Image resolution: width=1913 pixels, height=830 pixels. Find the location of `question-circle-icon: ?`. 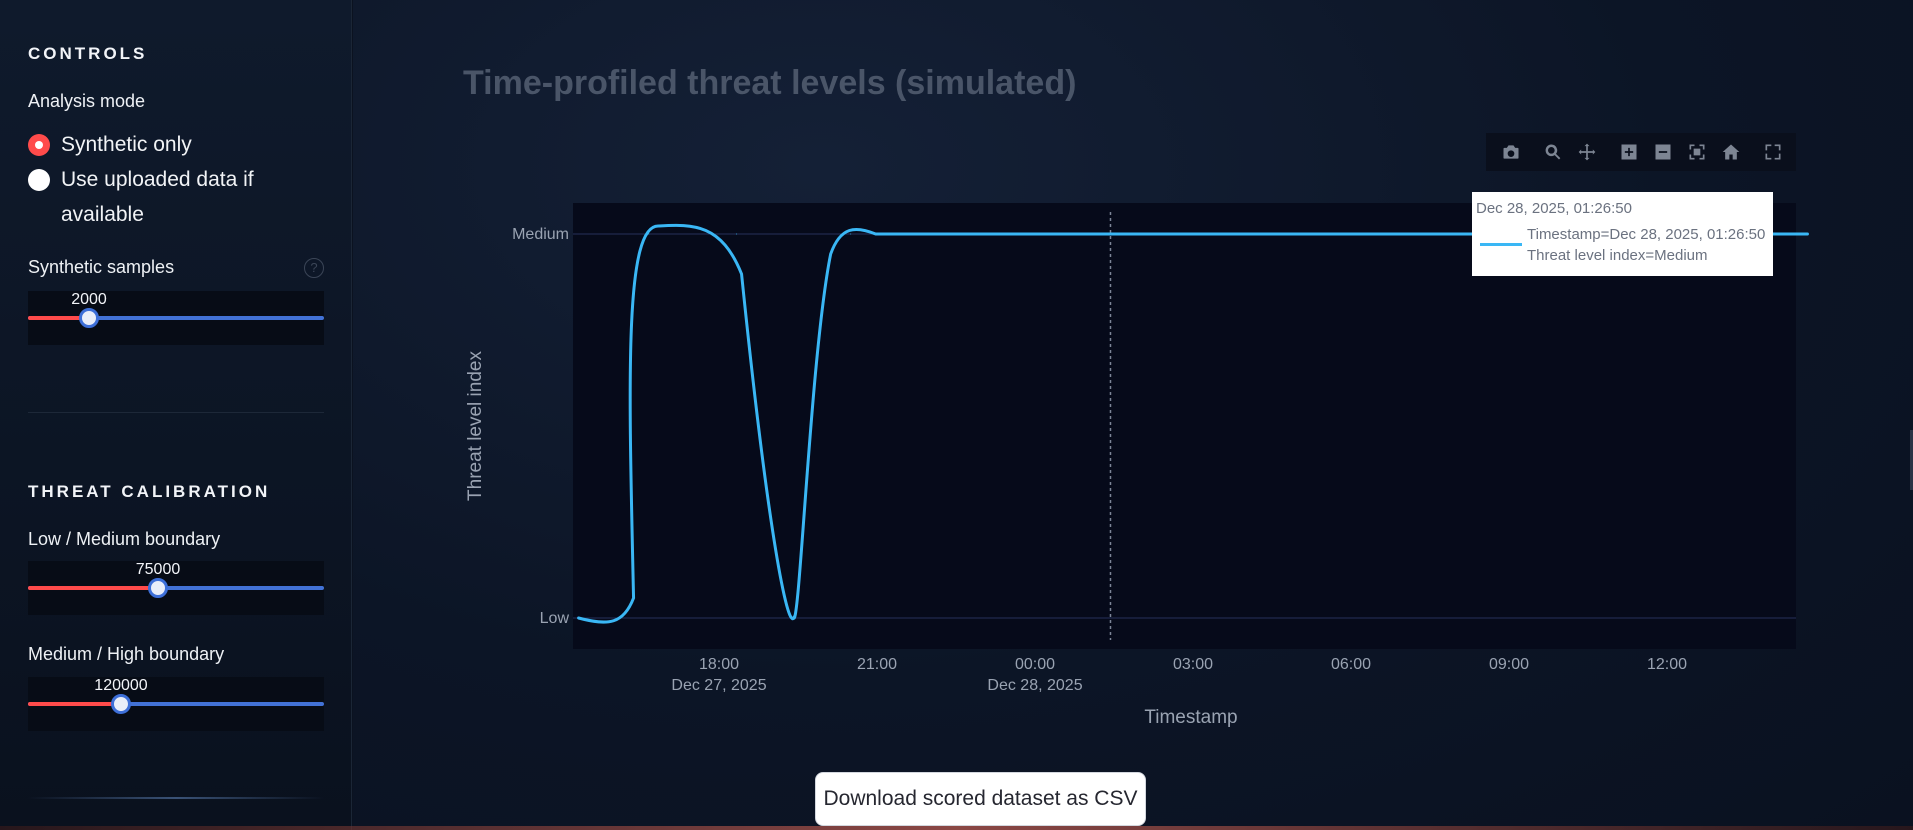

question-circle-icon: ? is located at coordinates (314, 268).